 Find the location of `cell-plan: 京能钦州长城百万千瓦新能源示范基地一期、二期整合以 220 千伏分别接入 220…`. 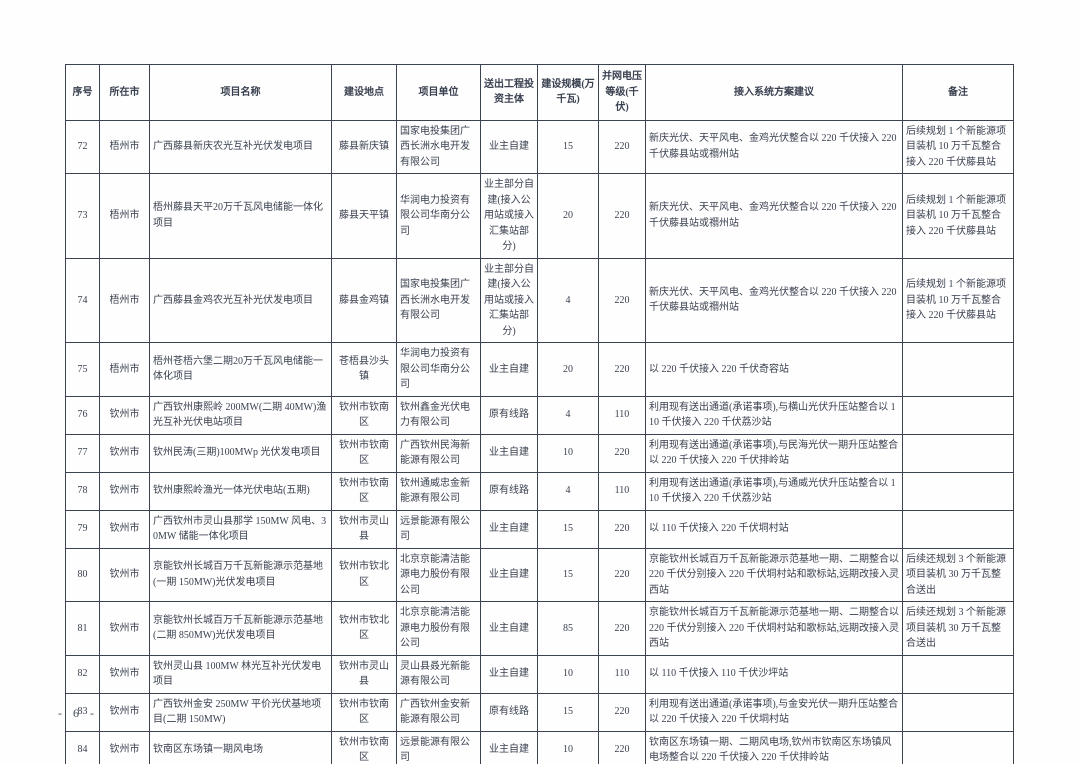

cell-plan: 京能钦州长城百万千瓦新能源示范基地一期、二期整合以 220 千伏分别接入 220… is located at coordinates (774, 628).